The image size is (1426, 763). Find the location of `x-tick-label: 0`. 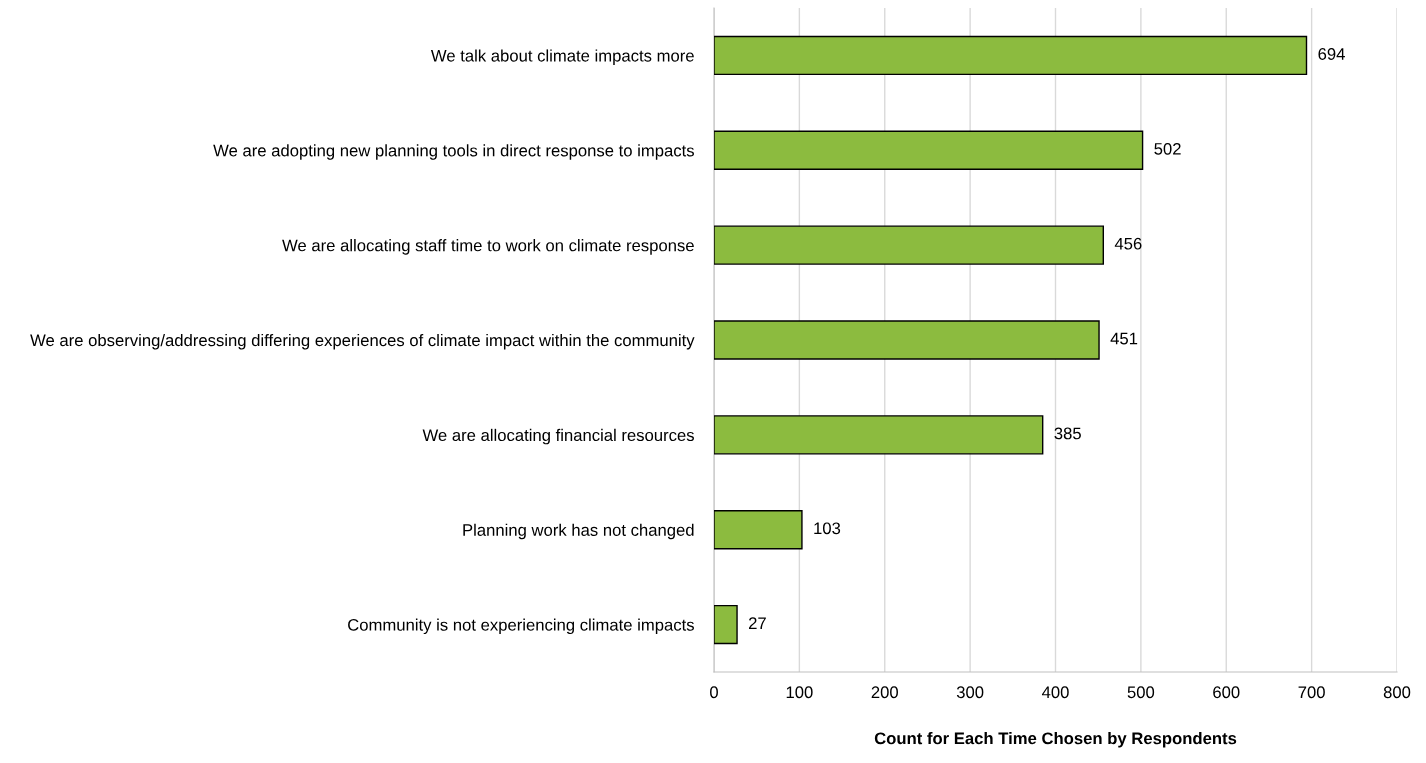

x-tick-label: 0 is located at coordinates (714, 692).